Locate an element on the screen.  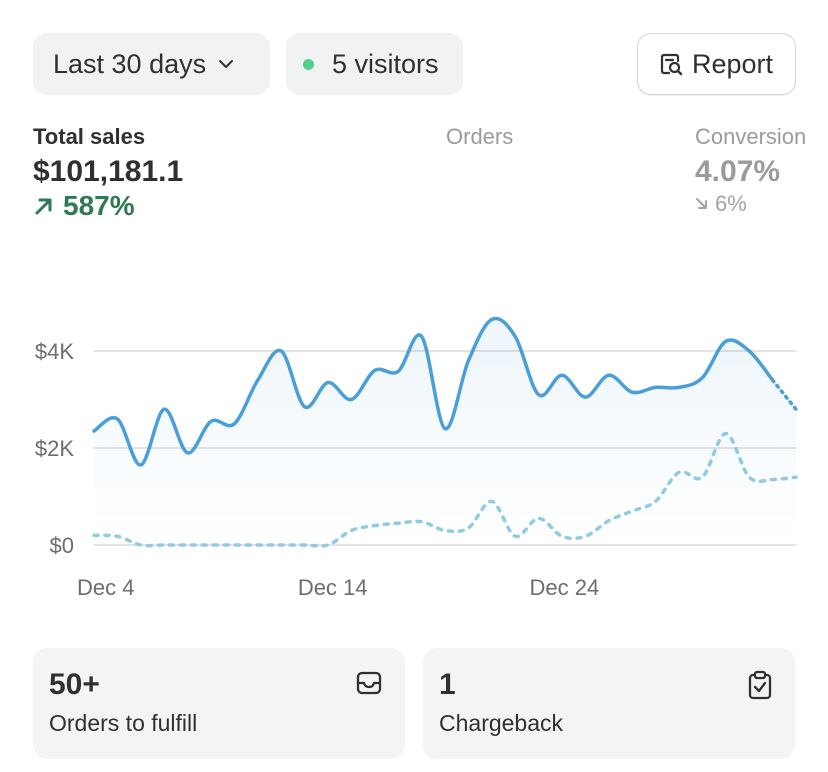
date-range-selector: Last 30 days is located at coordinates (151, 64).